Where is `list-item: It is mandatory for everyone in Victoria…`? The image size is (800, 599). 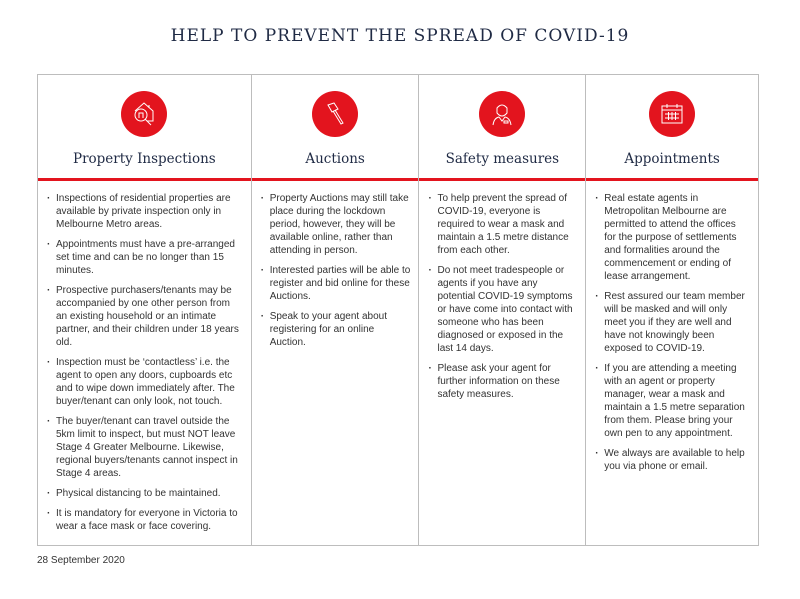 list-item: It is mandatory for everyone in Victoria… is located at coordinates (145, 520).